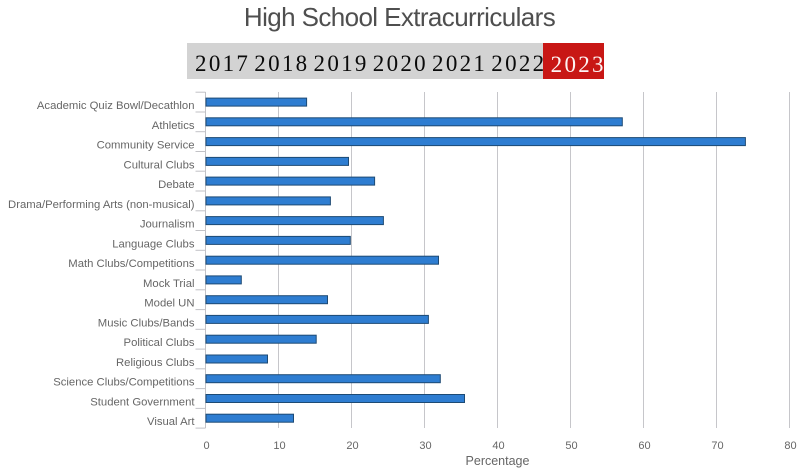 This screenshot has height=476, width=811. I want to click on svg-text: Debate, so click(176, 185).